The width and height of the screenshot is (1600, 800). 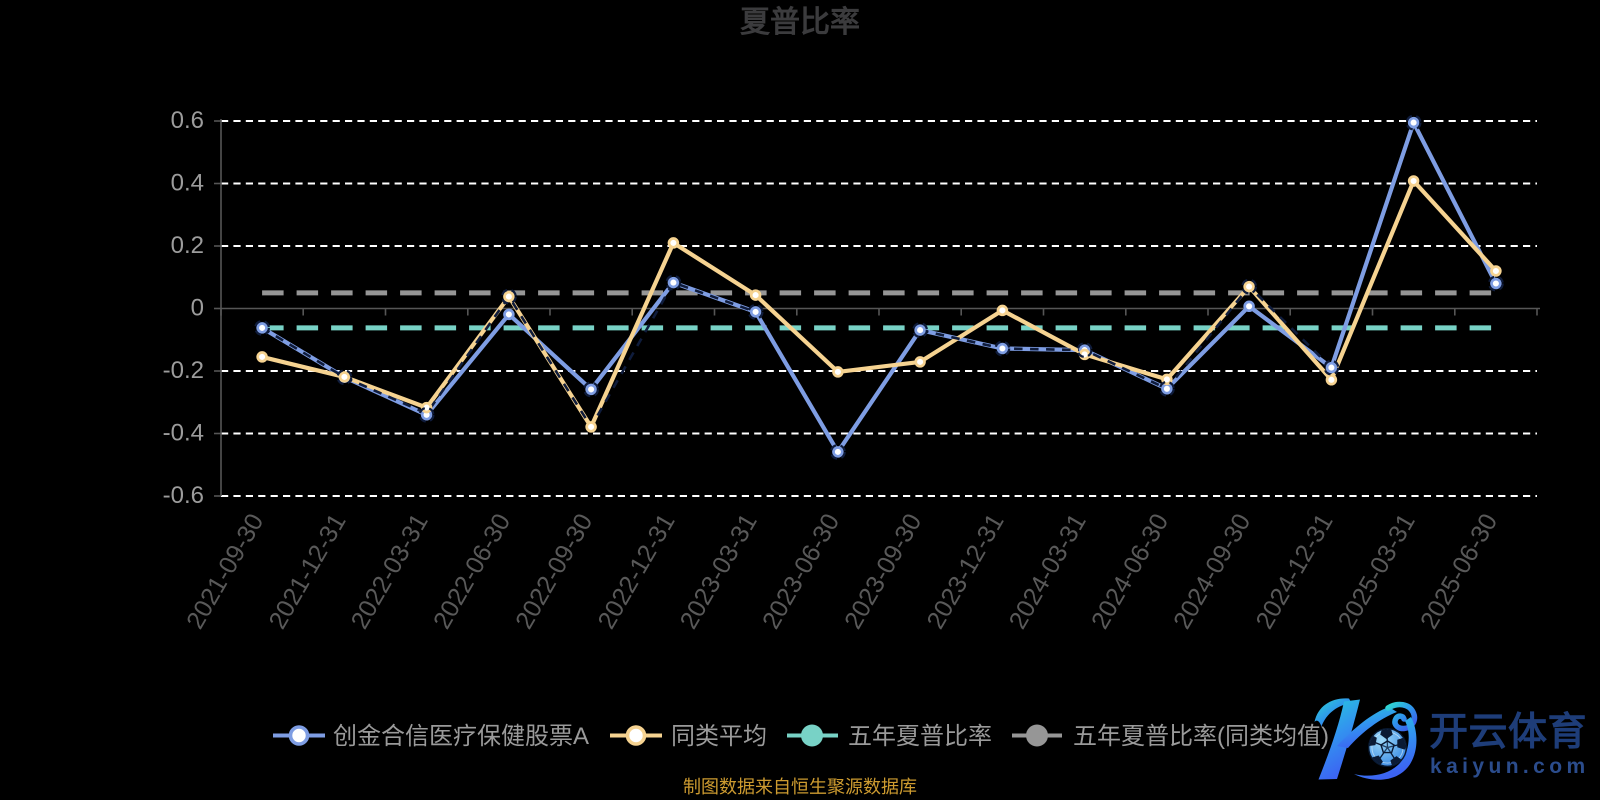 I want to click on svg-text: -0.2, so click(x=183, y=370).